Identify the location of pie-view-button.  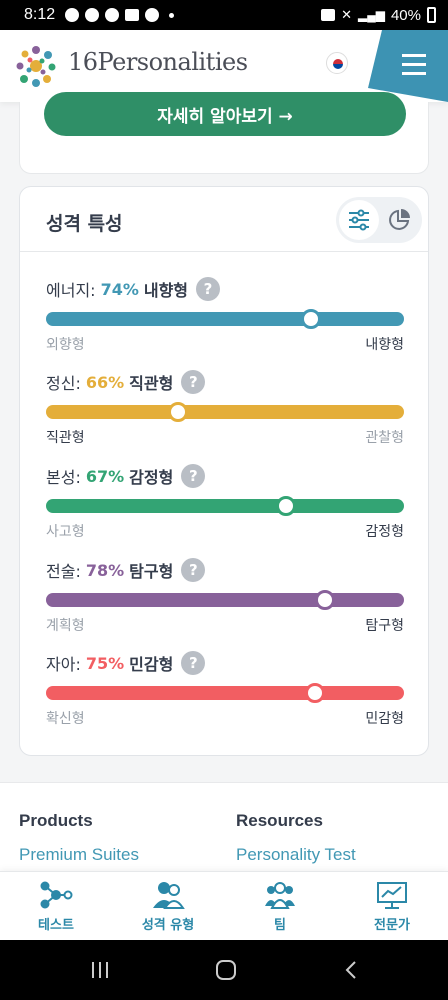
(399, 220).